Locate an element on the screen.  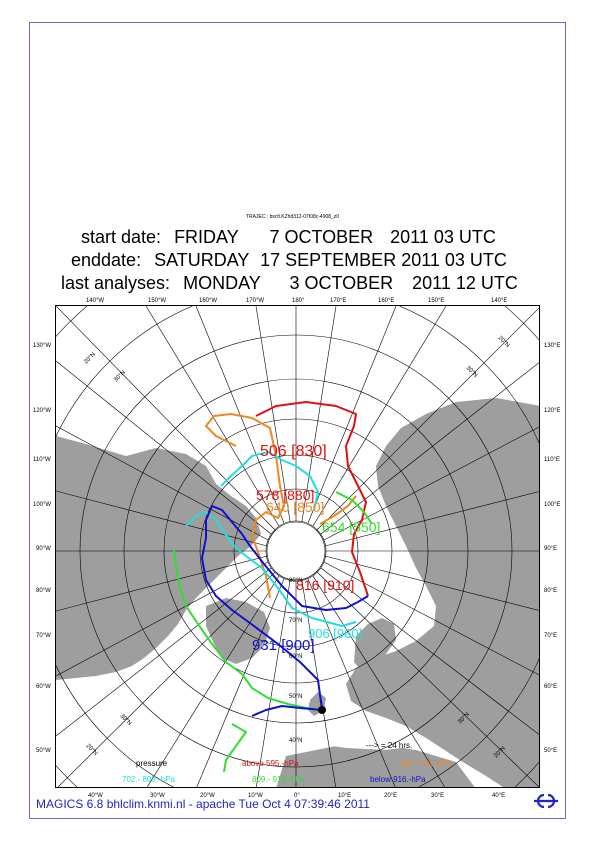
lon-label-bottom: 40°E is located at coordinates (499, 796).